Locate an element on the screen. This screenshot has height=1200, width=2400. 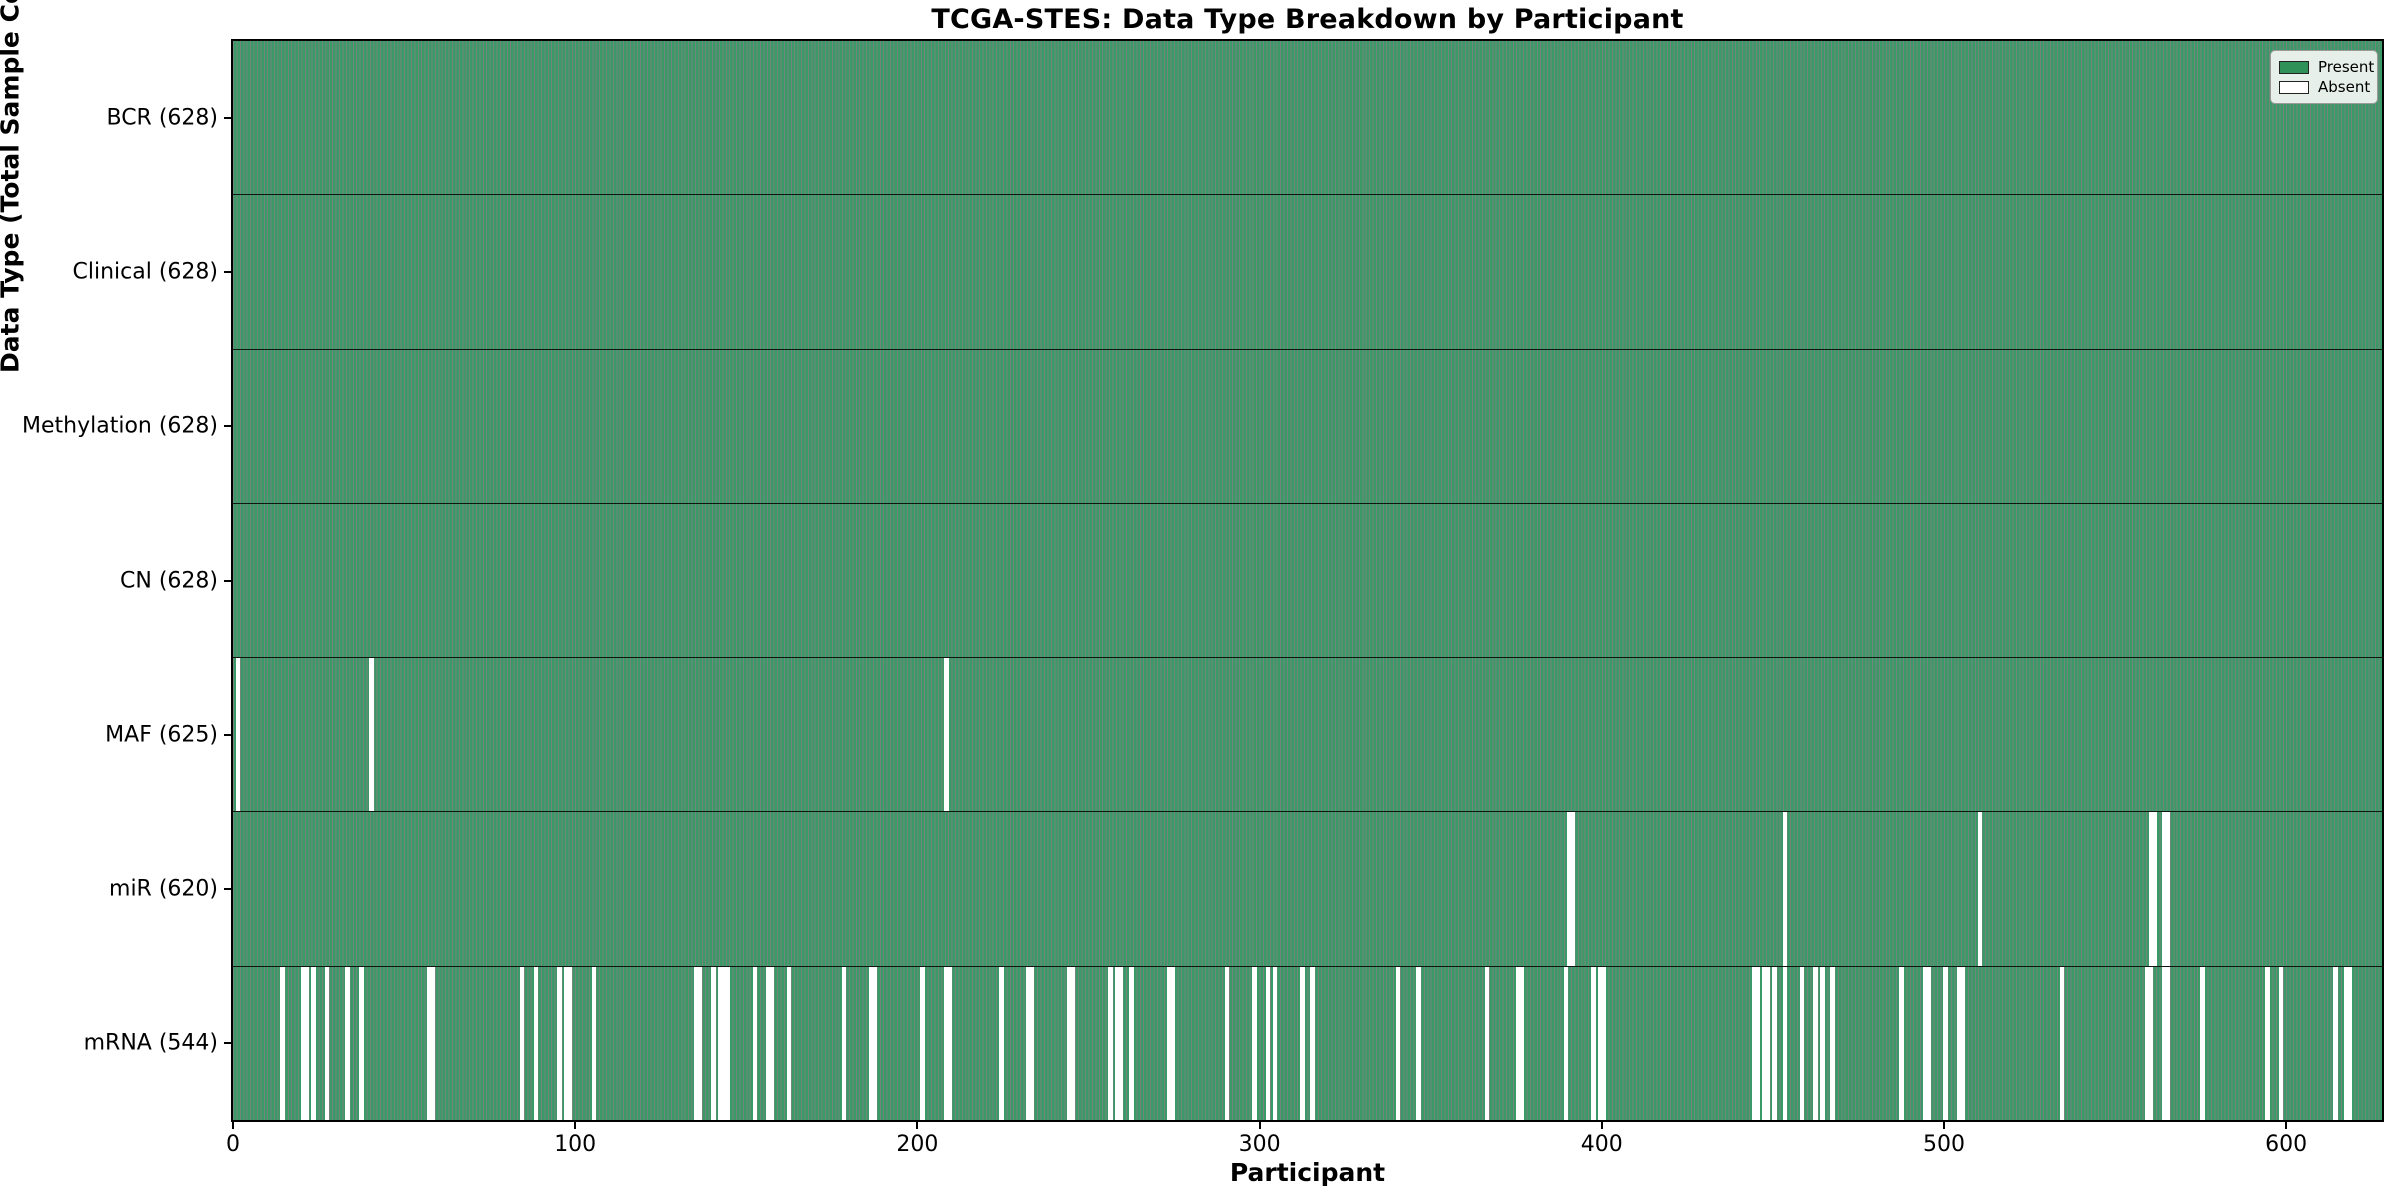
legend-label-present: Present is located at coordinates (2346, 67).